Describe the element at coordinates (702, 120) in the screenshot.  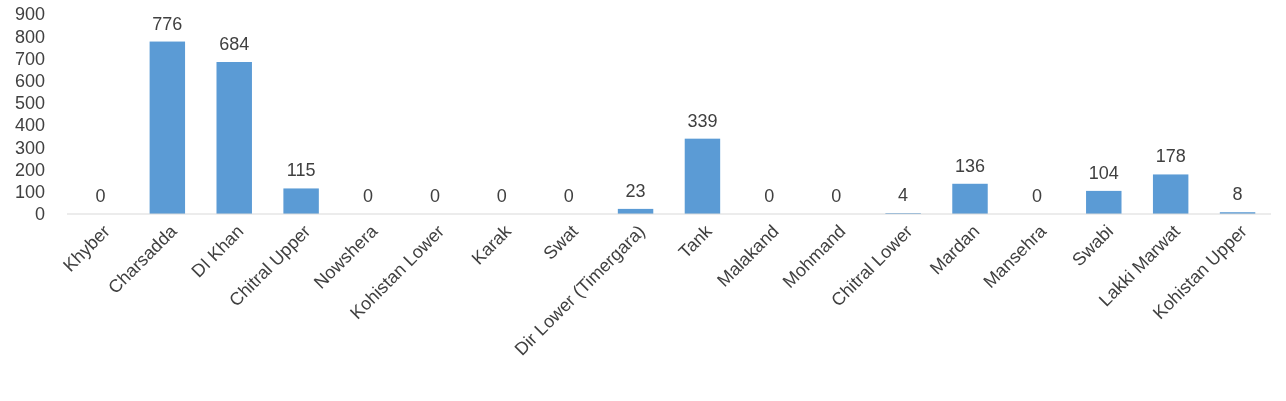
I see `data-label: 339` at that location.